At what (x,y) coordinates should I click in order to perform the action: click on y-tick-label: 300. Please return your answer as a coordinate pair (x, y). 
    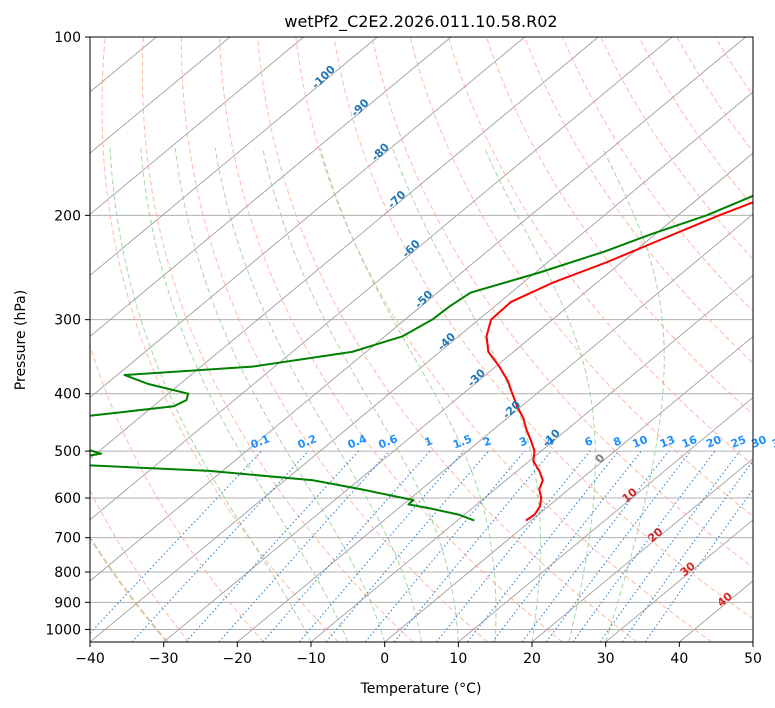
    Looking at the image, I should click on (67, 321).